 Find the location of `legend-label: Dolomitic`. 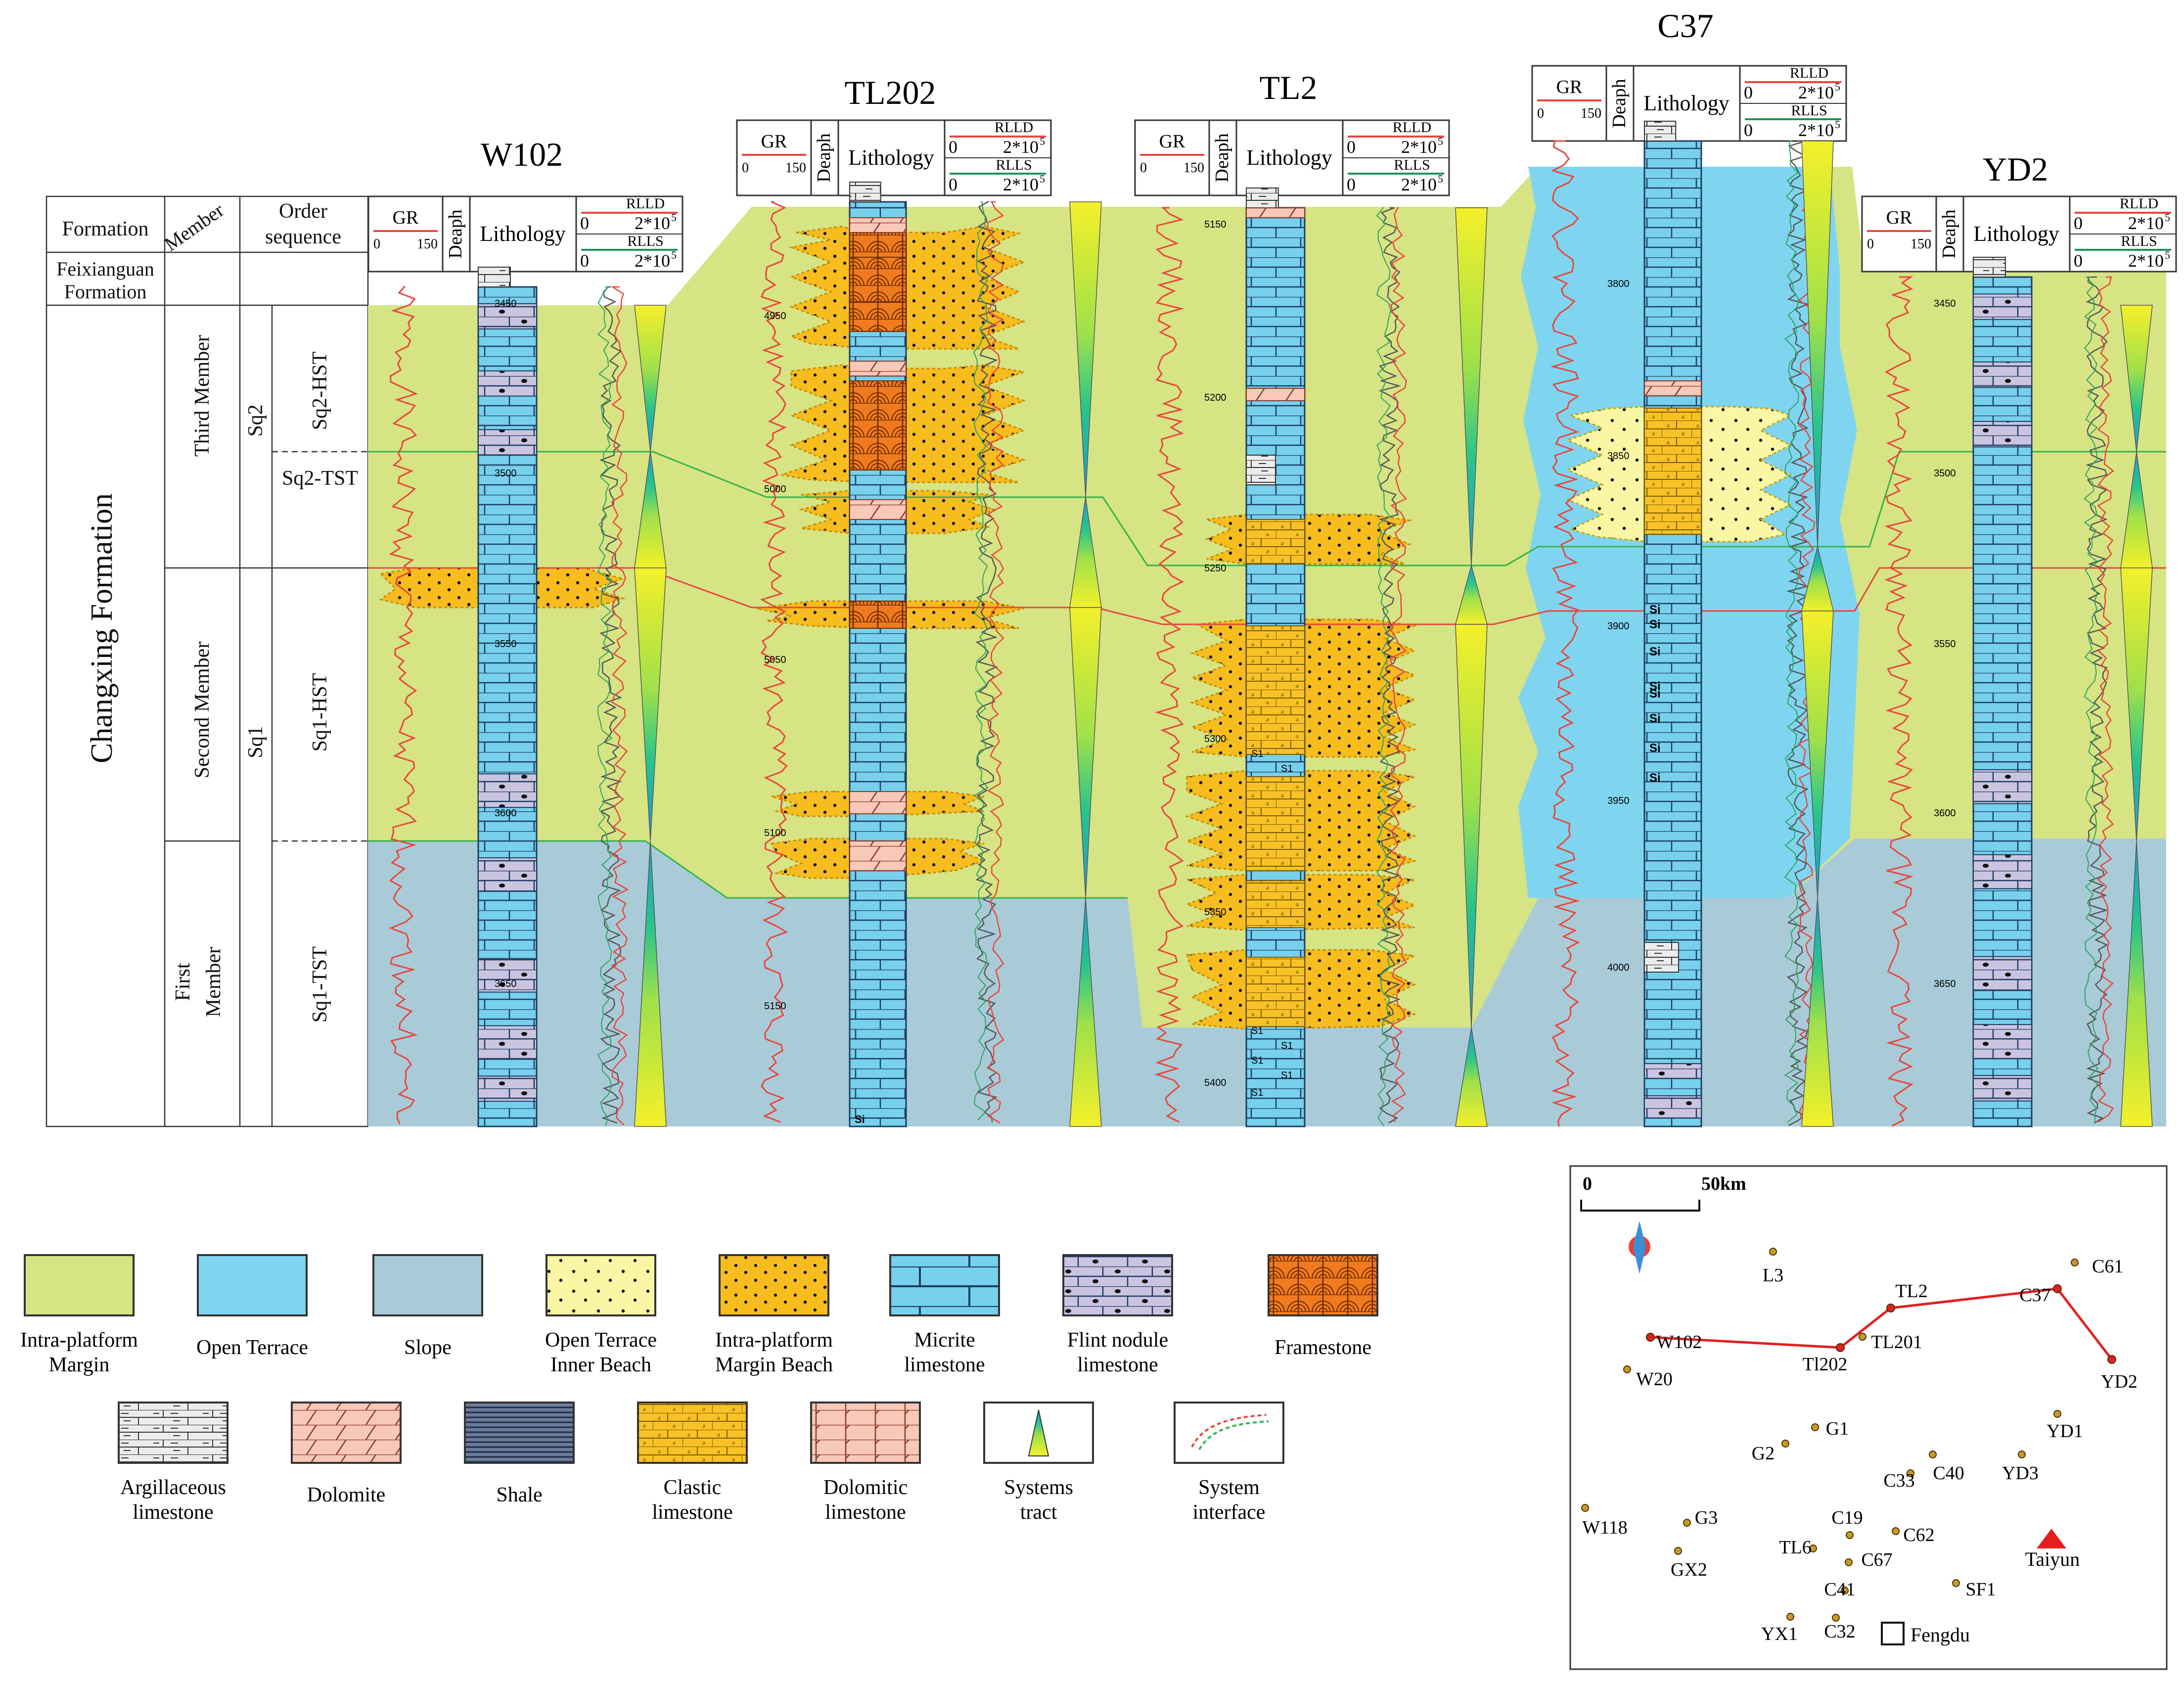

legend-label: Dolomitic is located at coordinates (865, 1487).